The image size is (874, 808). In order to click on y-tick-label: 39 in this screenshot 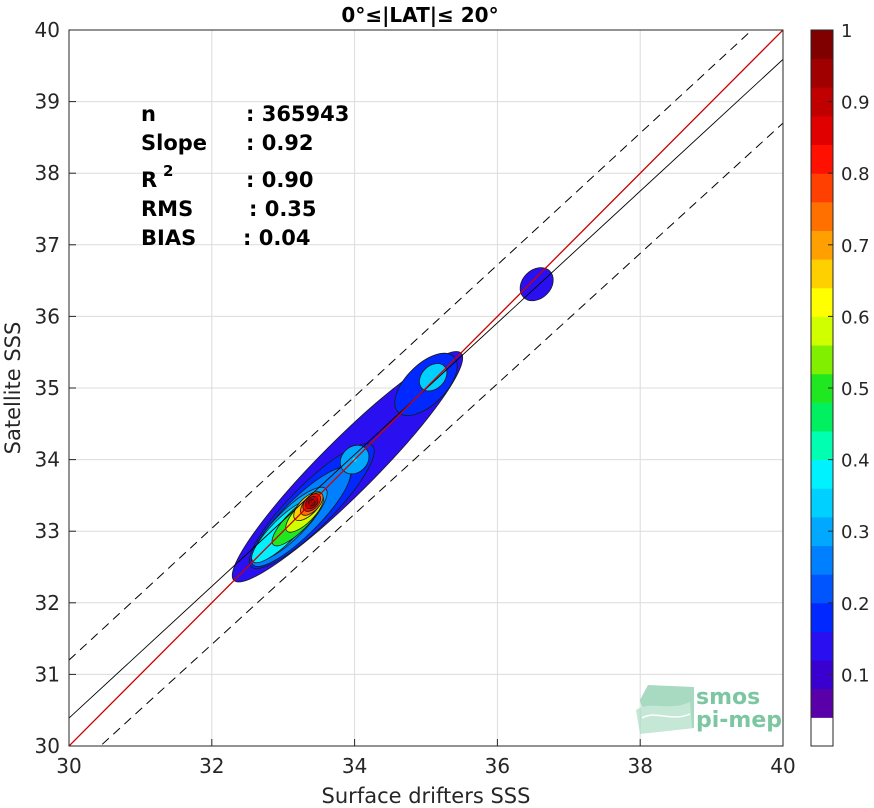, I will do `click(47, 102)`.